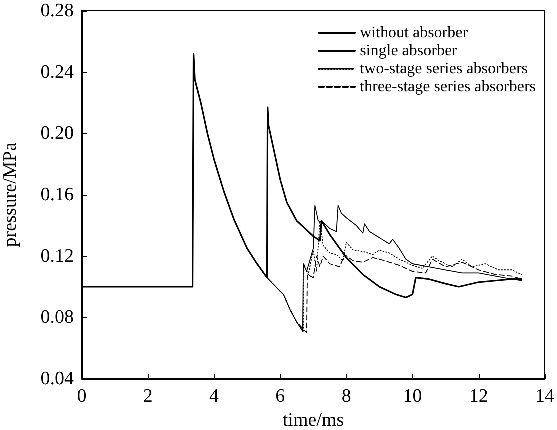 This screenshot has width=557, height=430. I want to click on y-tick-label: 0.04, so click(57, 379).